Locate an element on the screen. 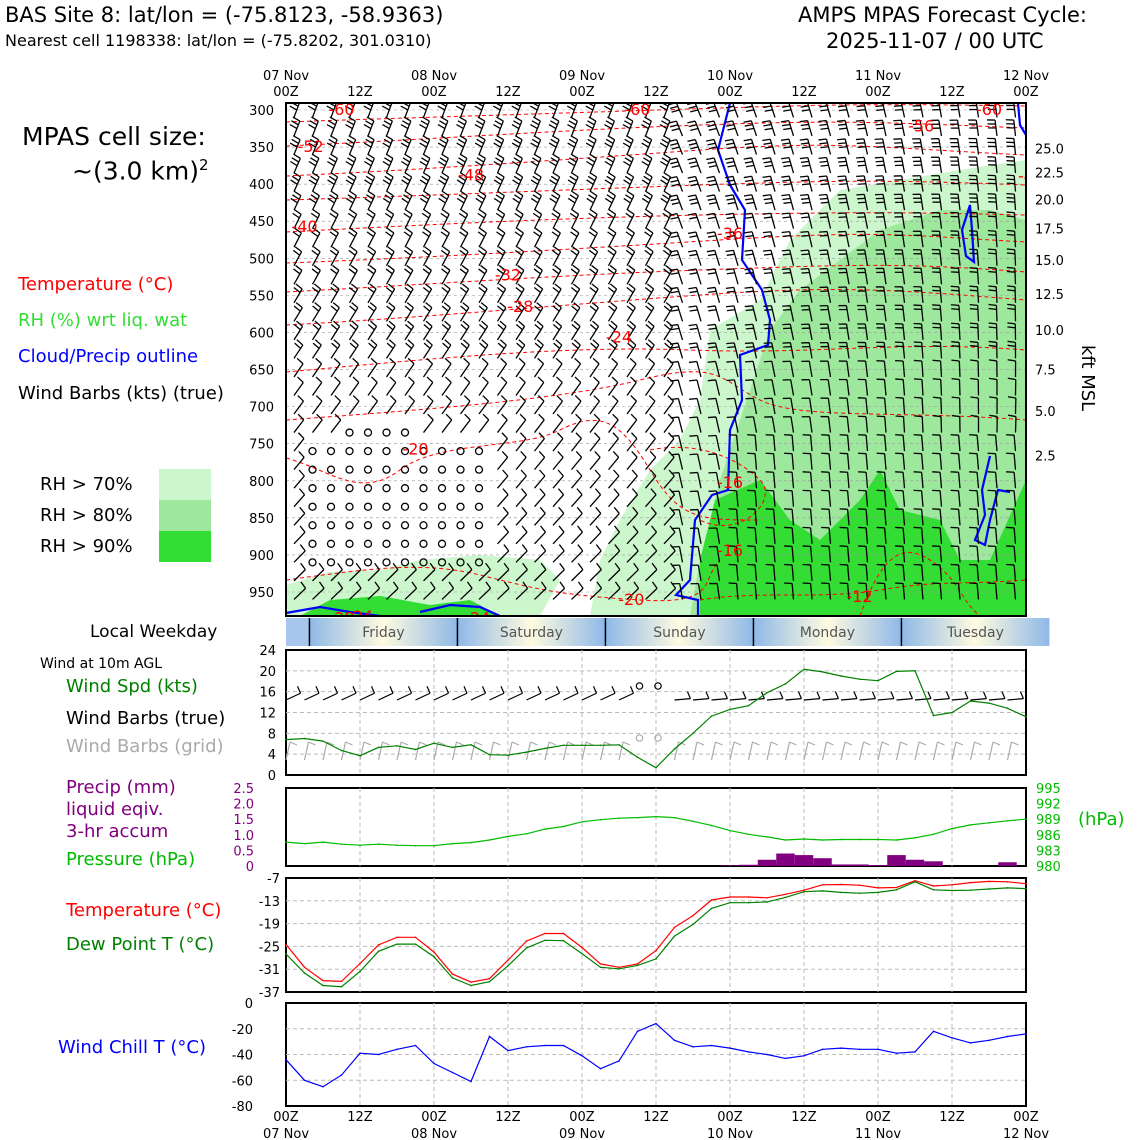 The width and height of the screenshot is (1140, 1140). precip-ytick: 0 is located at coordinates (250, 867).